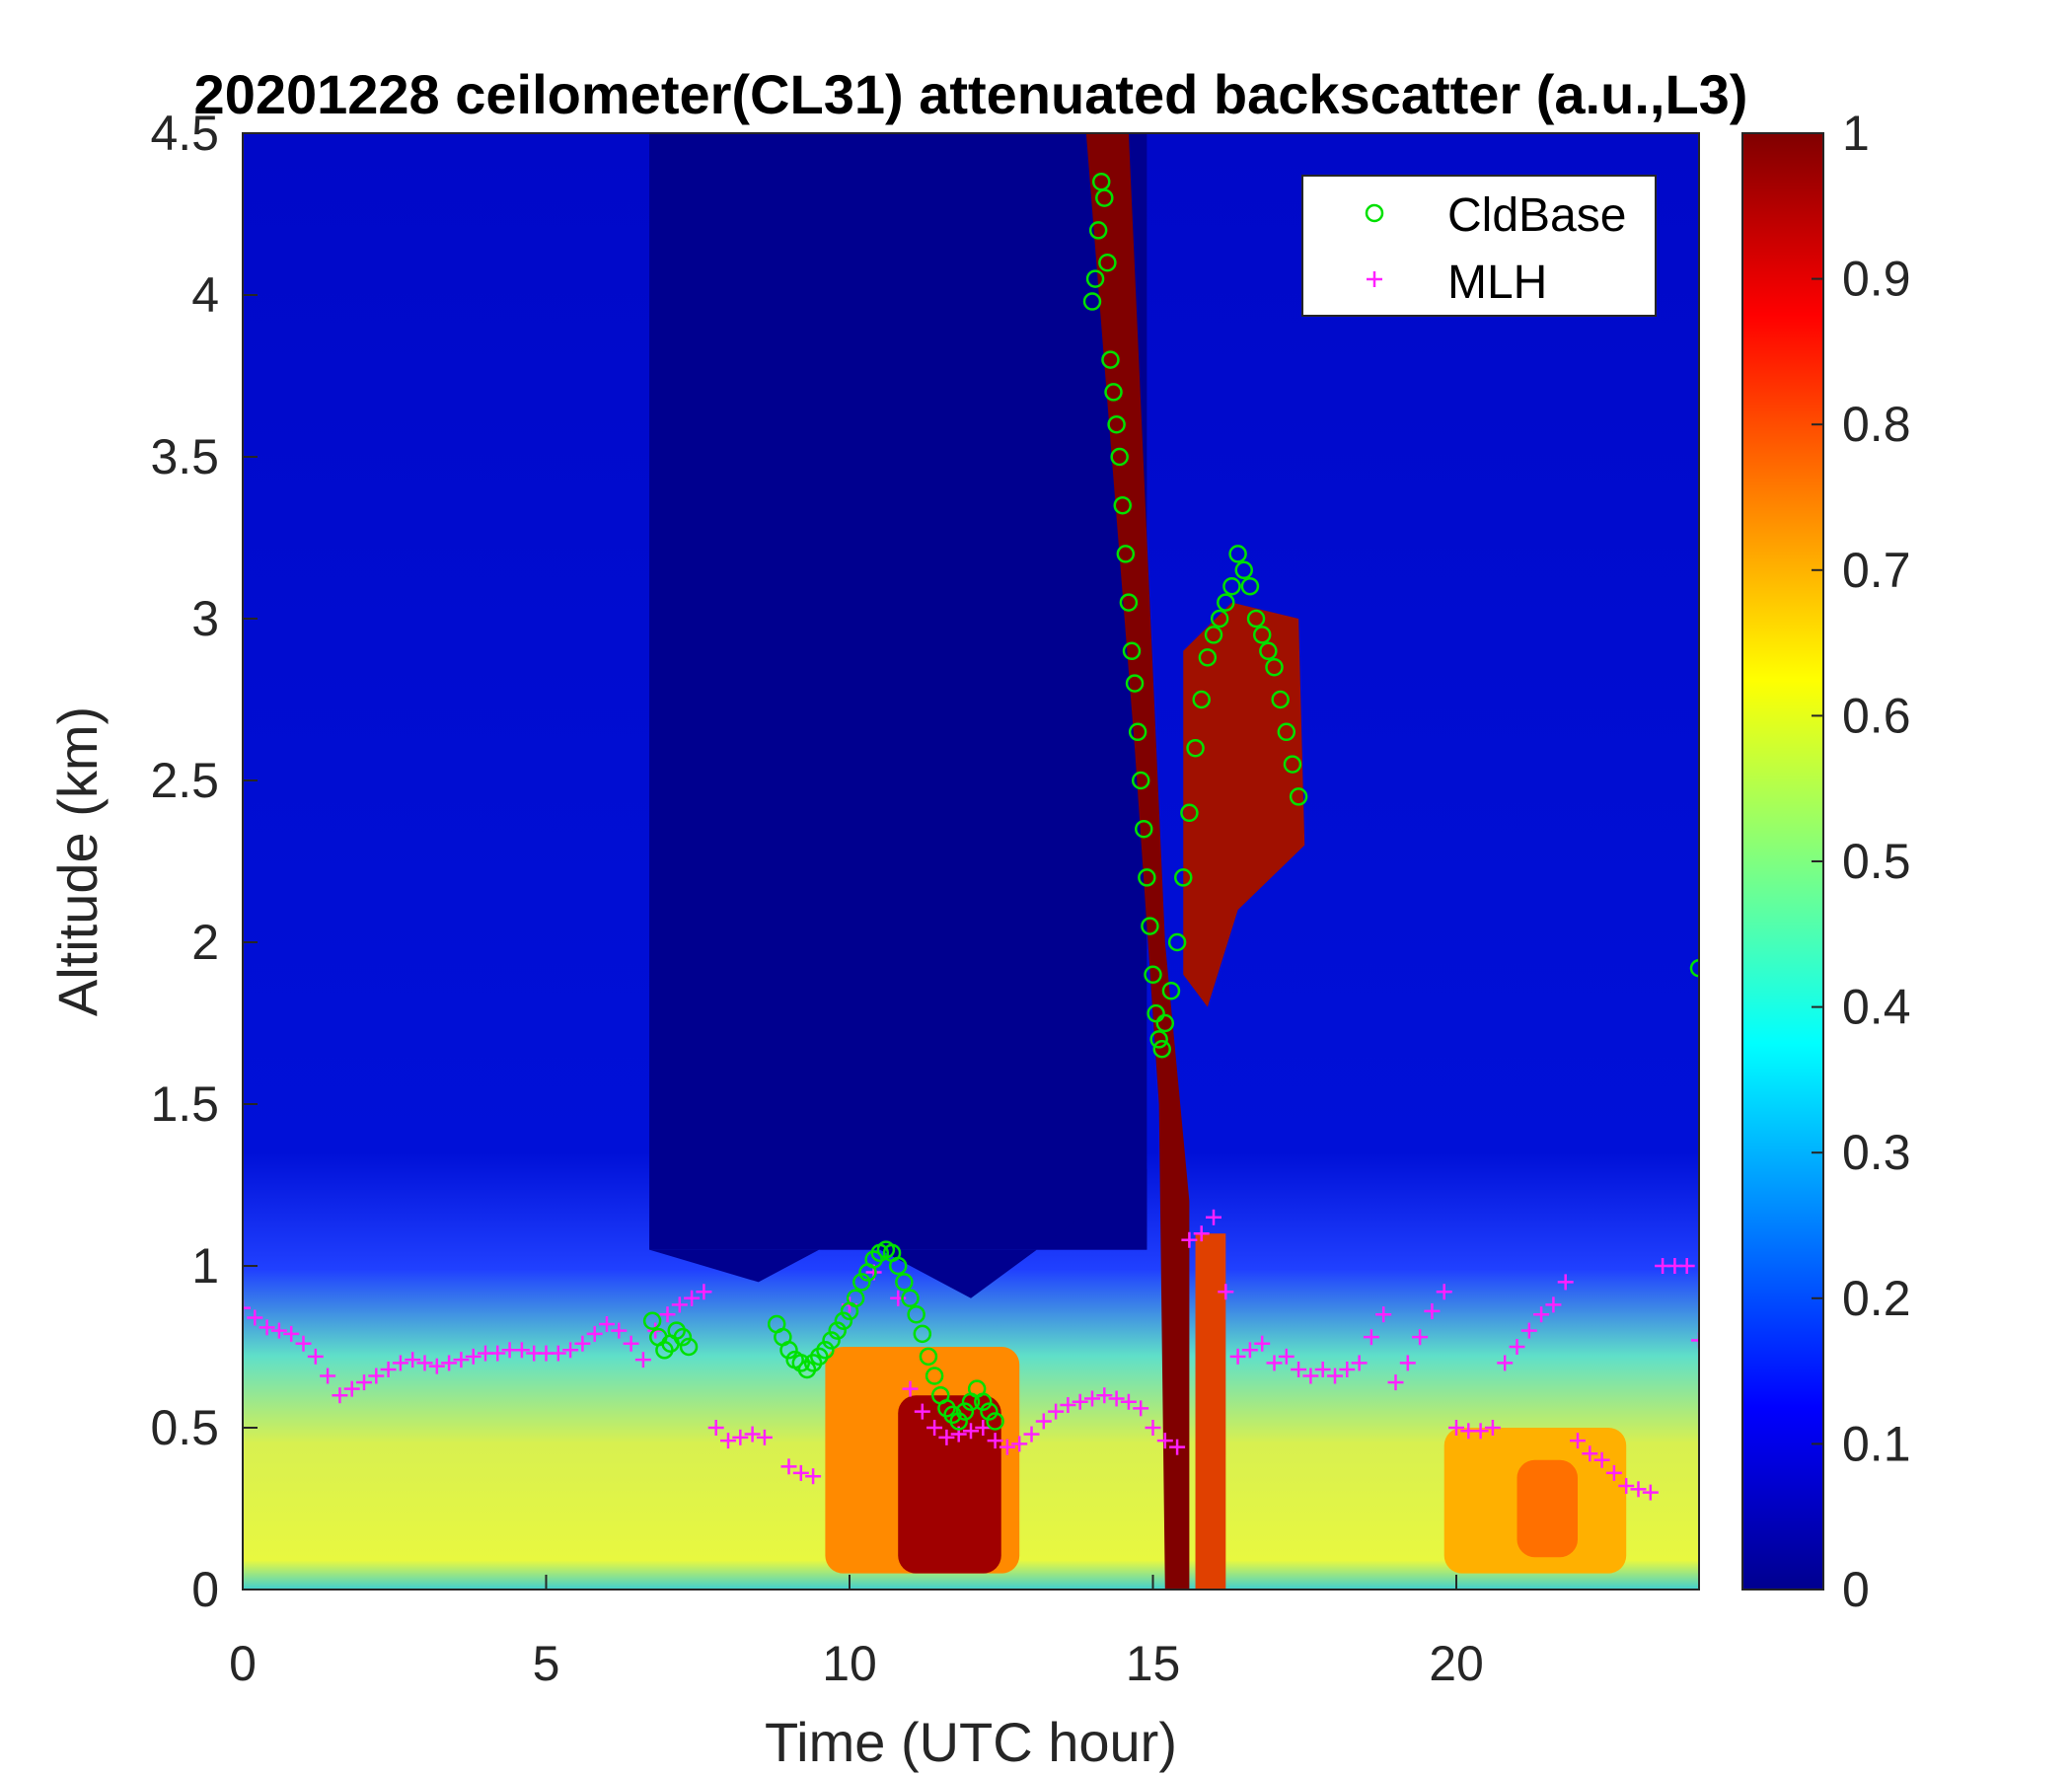 This screenshot has height=1776, width=2072. I want to click on x-axis-label: Time (UTC hour), so click(971, 1742).